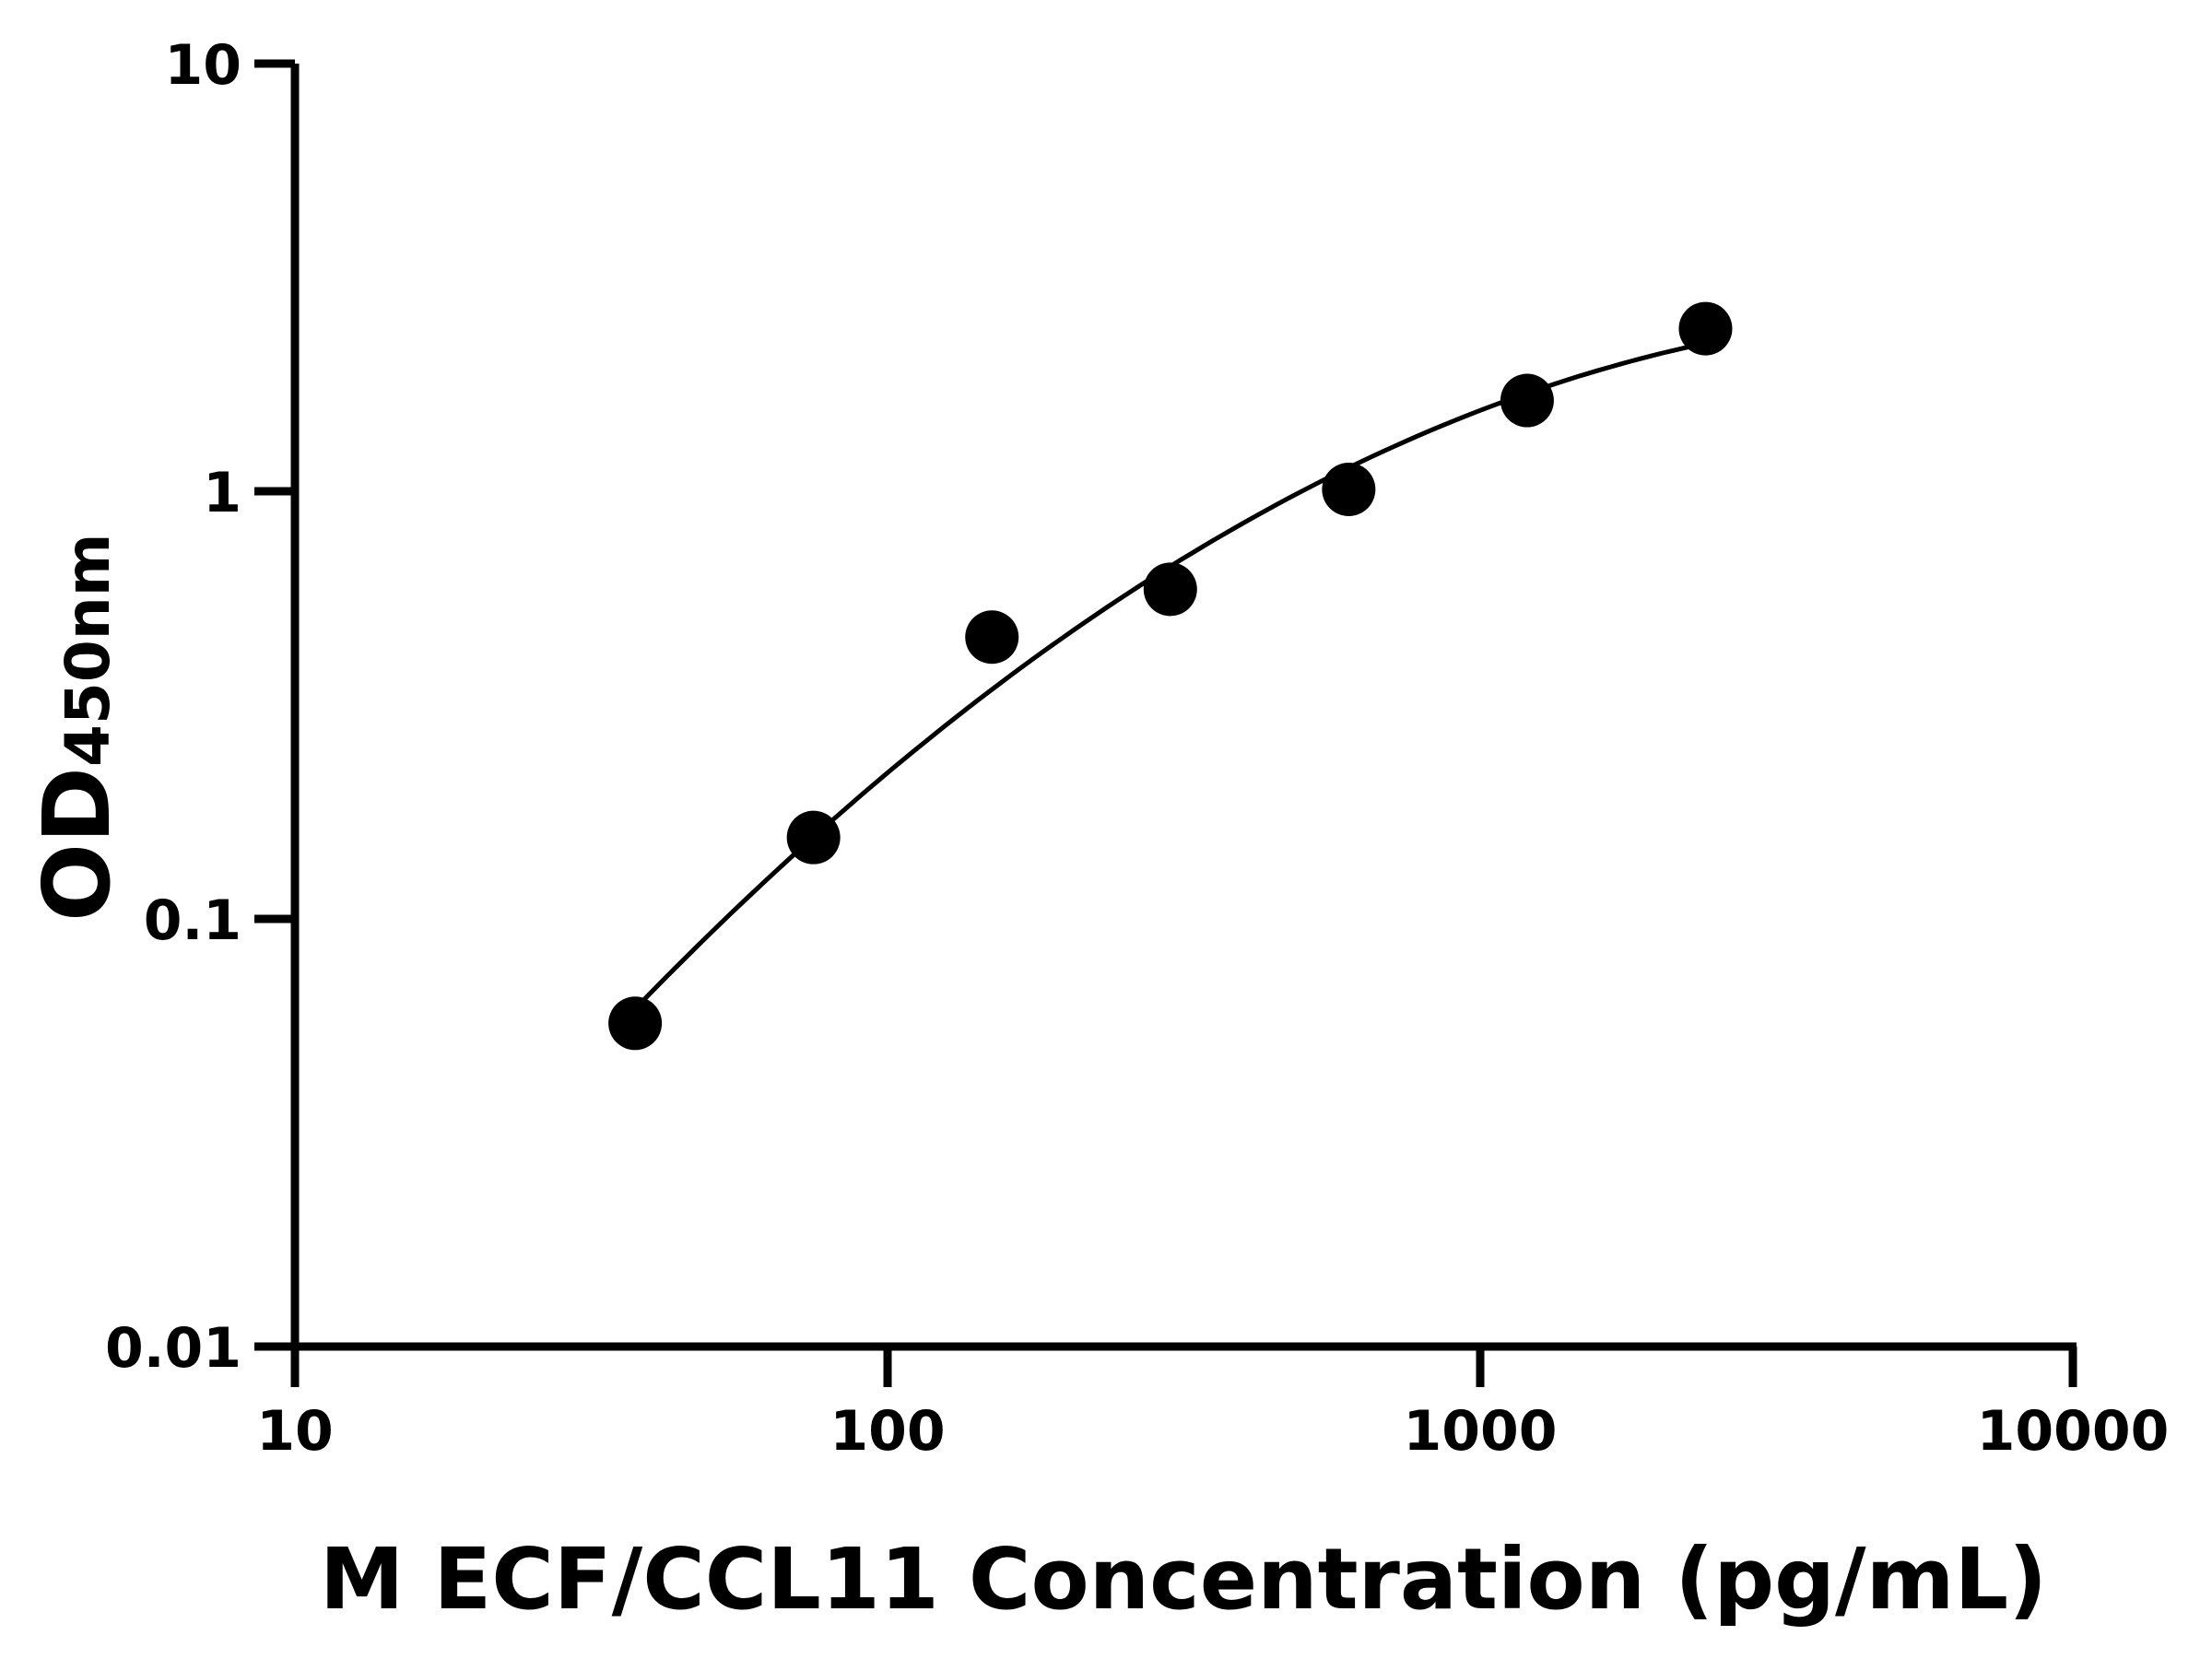 The image size is (2212, 1659). Describe the element at coordinates (1183, 1579) in the screenshot. I see `x-axis-label: M ECF/CCL11 Concentration (pg/mL)` at that location.